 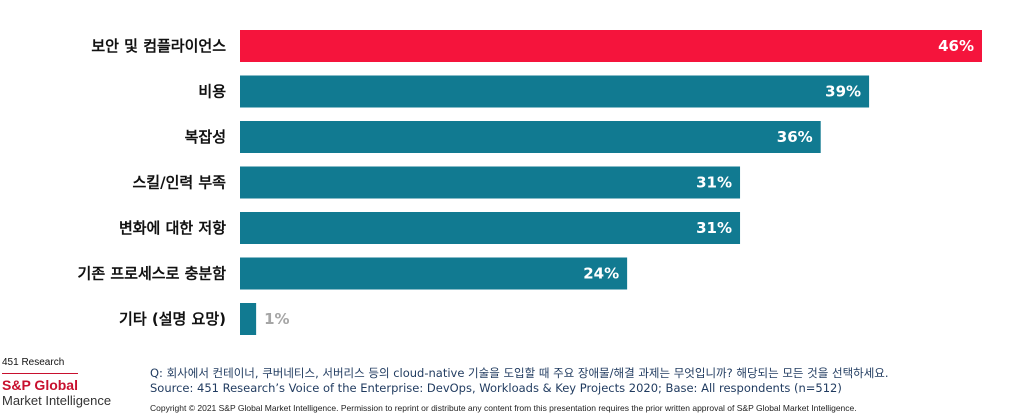 I want to click on value-label-1: 39%, so click(x=843, y=92).